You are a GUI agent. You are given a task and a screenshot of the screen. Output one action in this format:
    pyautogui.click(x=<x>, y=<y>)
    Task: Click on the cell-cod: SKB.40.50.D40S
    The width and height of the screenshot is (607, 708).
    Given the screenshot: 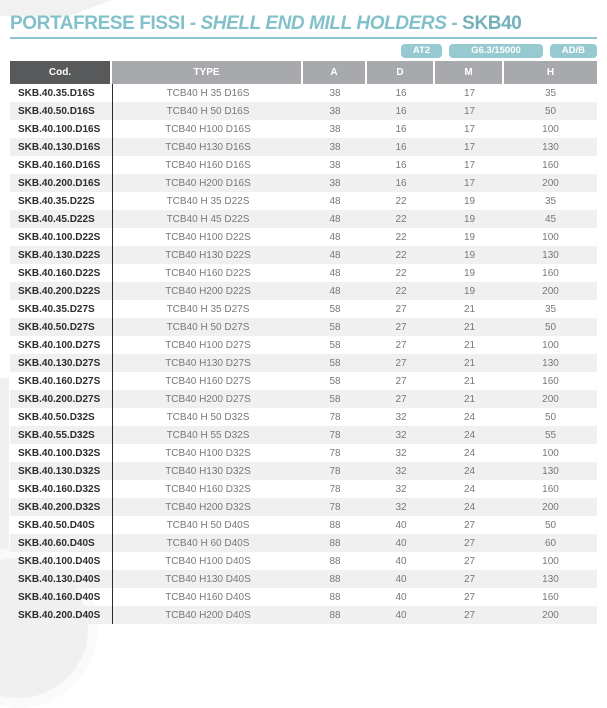 What is the action you would take?
    pyautogui.click(x=56, y=525)
    